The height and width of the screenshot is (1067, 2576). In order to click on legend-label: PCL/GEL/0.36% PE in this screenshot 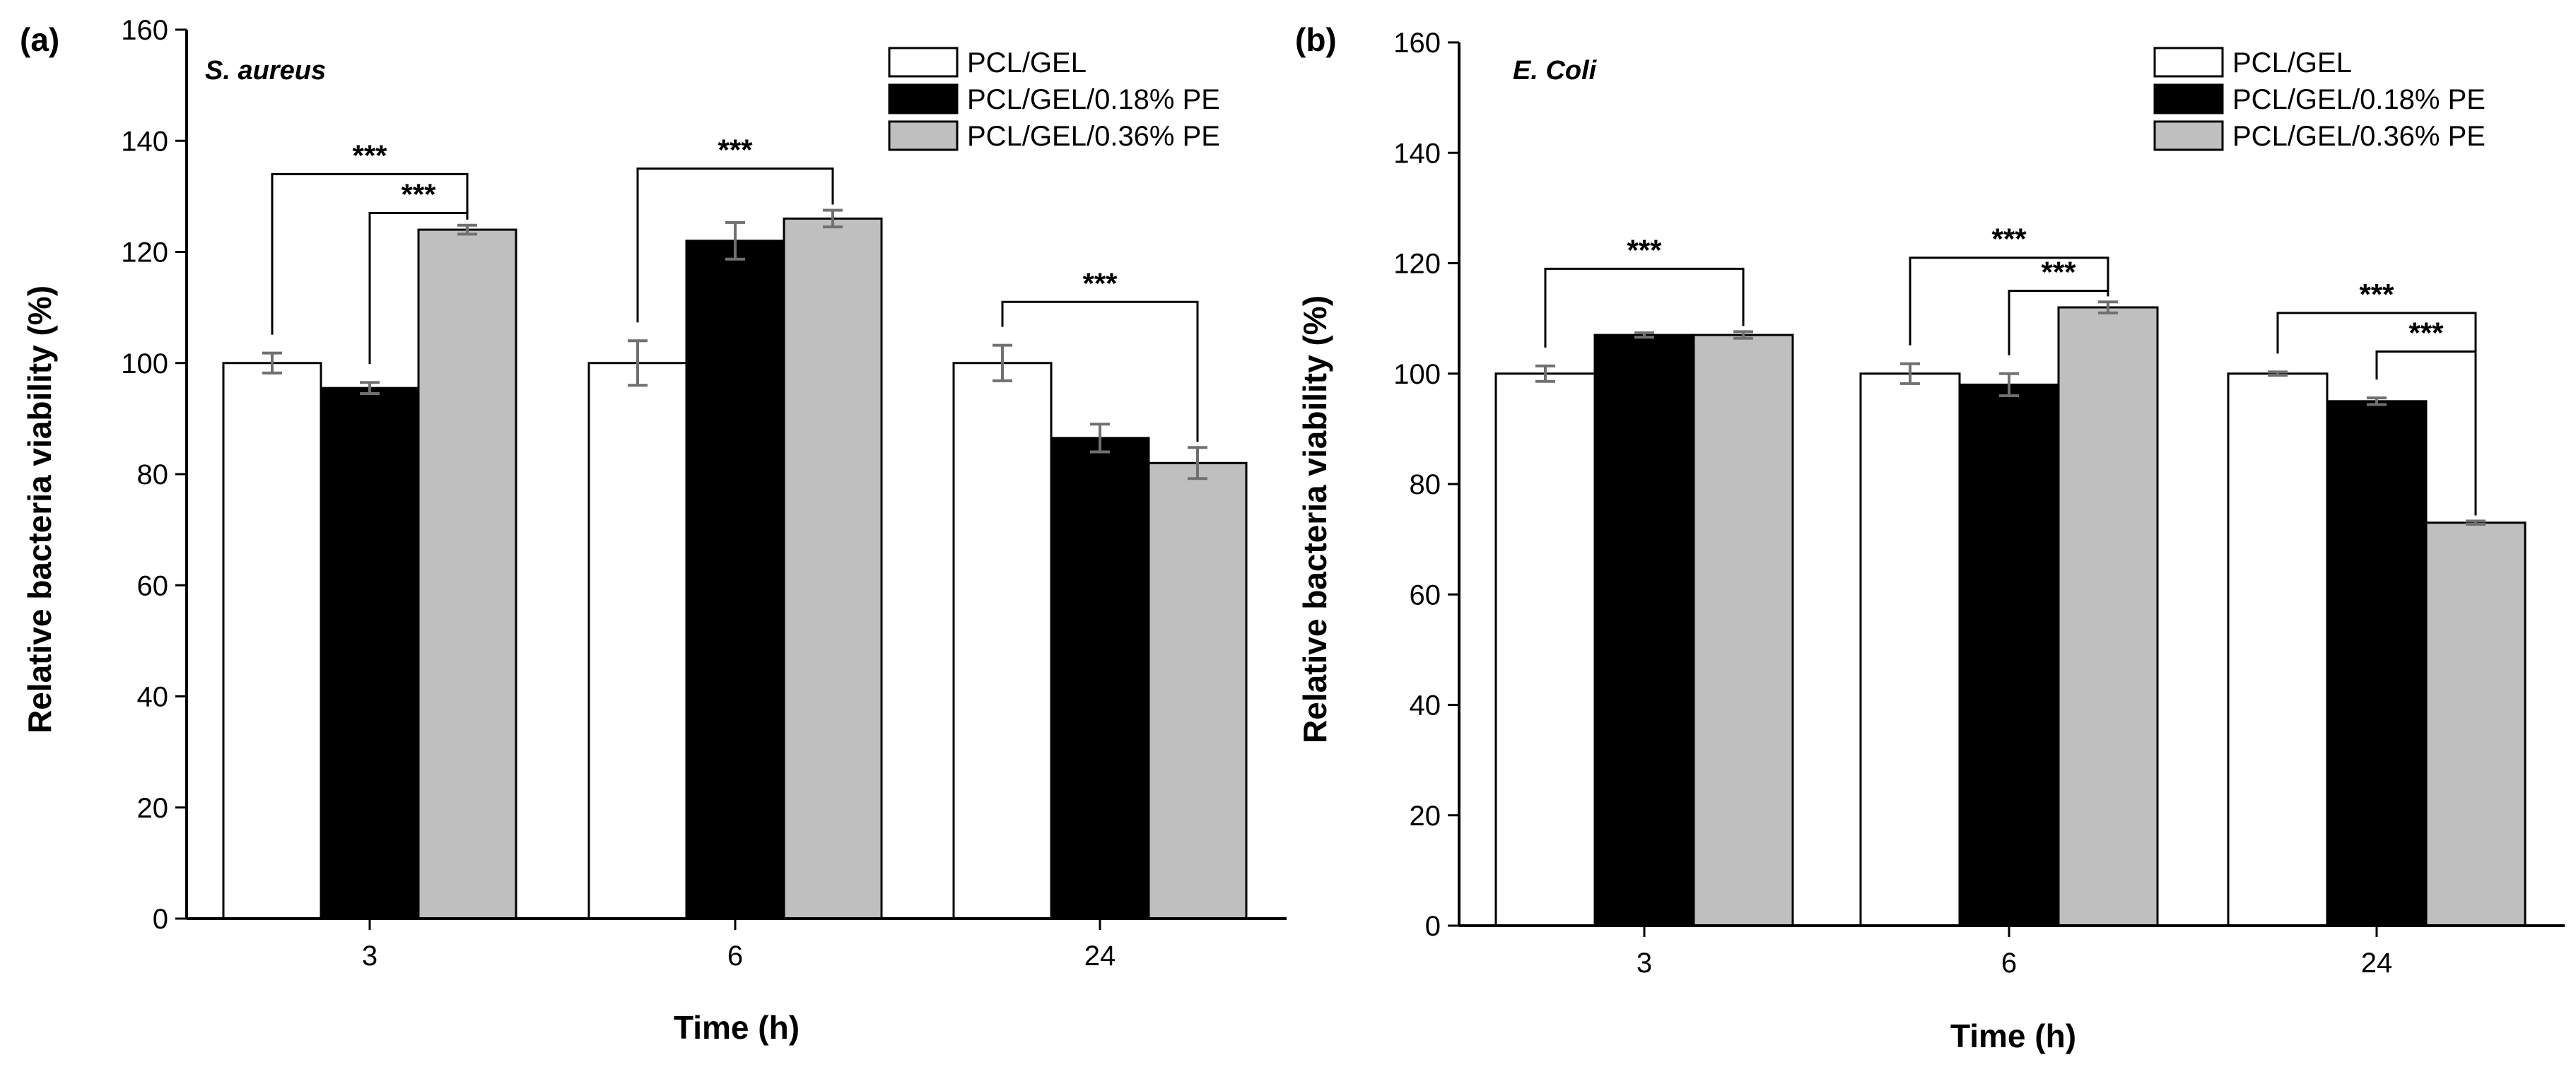, I will do `click(2359, 136)`.